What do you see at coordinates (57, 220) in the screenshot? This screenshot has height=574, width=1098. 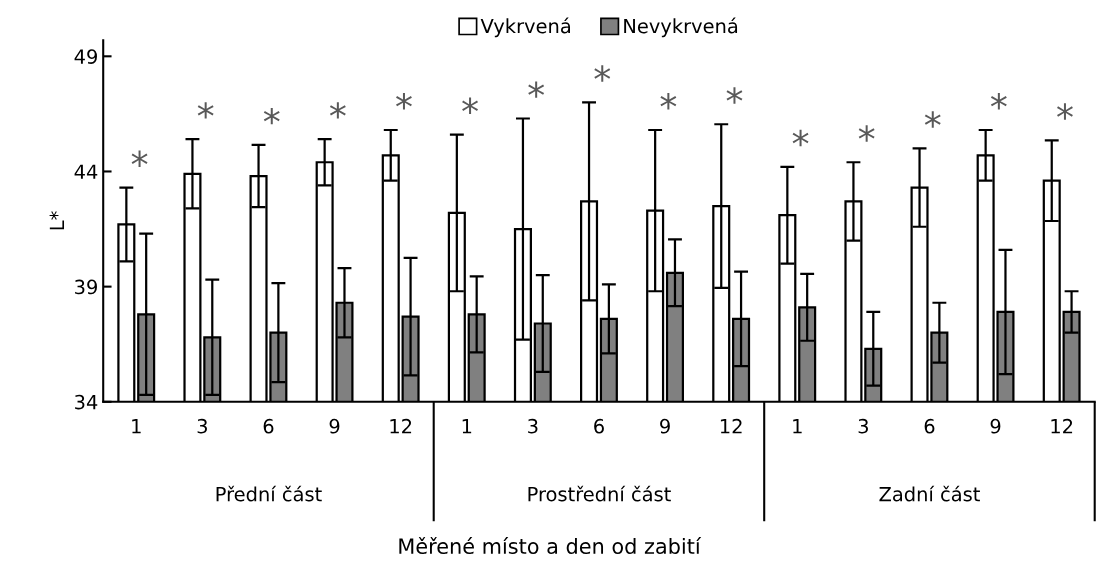 I see `y-axis-title: L*` at bounding box center [57, 220].